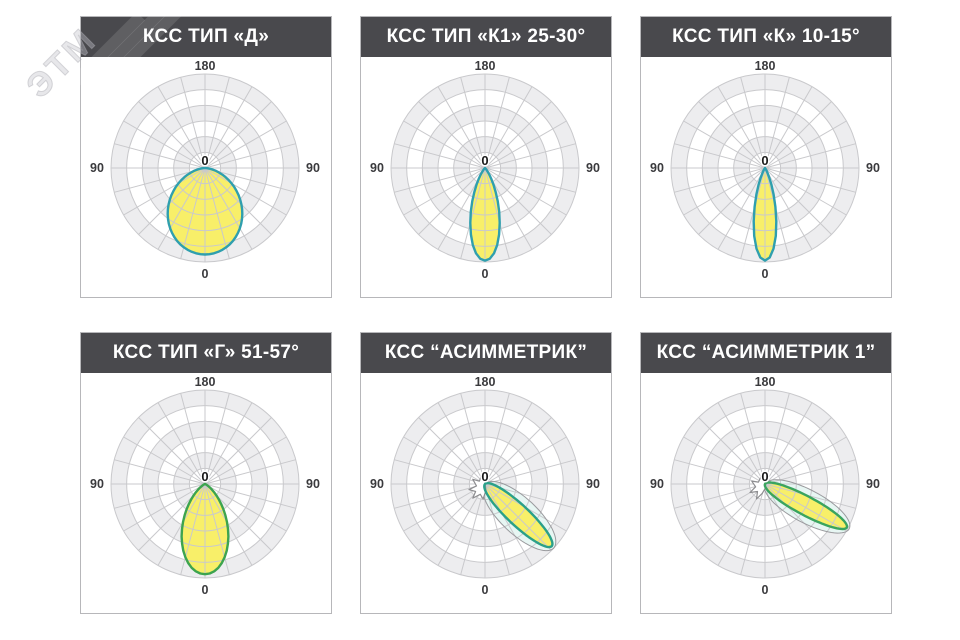  I want to click on panel-header: КСС ТИП «К» 10-15°, so click(766, 37).